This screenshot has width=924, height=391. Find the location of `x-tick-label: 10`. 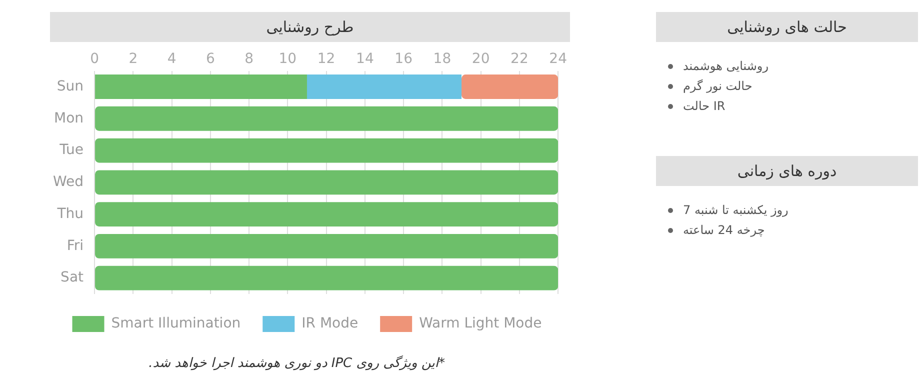

x-tick-label: 10 is located at coordinates (287, 59).